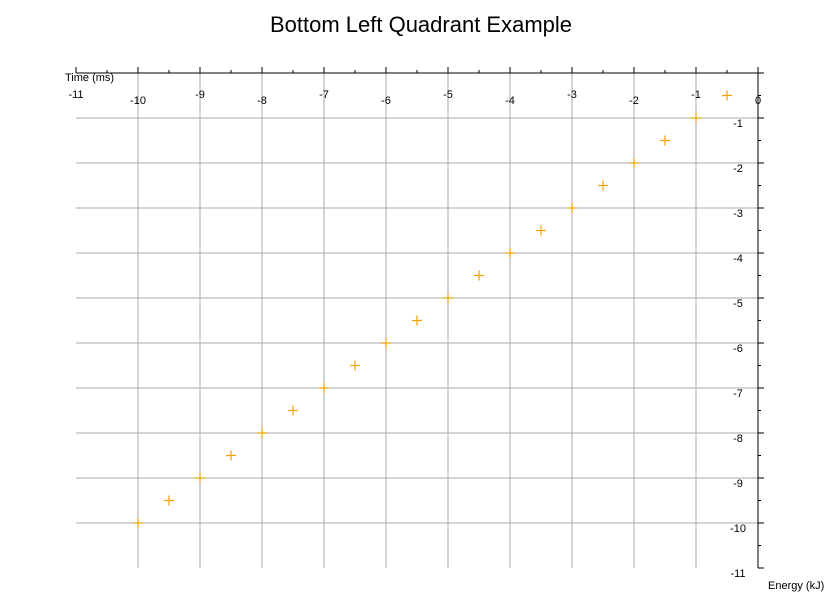  Describe the element at coordinates (738, 259) in the screenshot. I see `y-tick-label: -4` at that location.